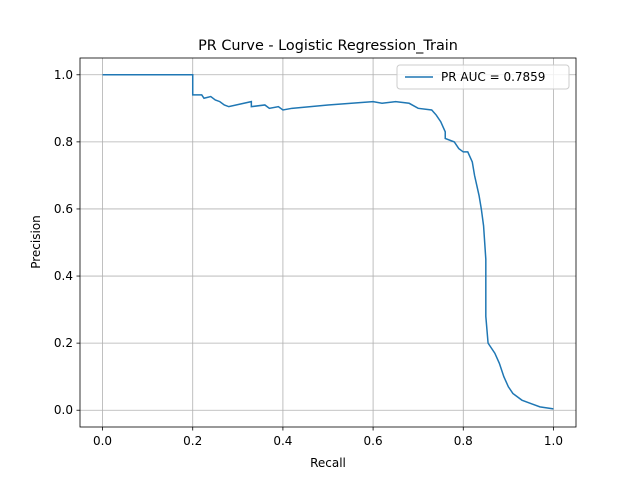 Image resolution: width=640 pixels, height=480 pixels. What do you see at coordinates (102, 441) in the screenshot?
I see `x-tick-label: 0.0` at bounding box center [102, 441].